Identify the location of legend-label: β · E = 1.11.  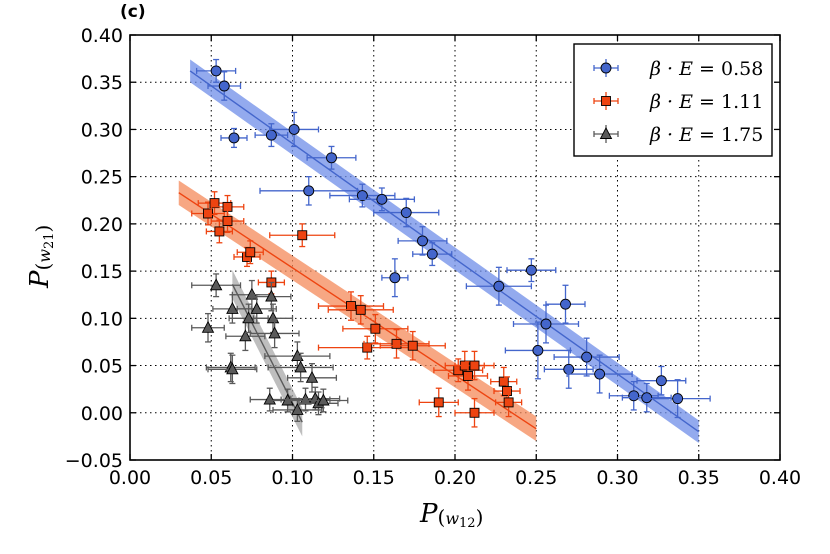
(706, 102).